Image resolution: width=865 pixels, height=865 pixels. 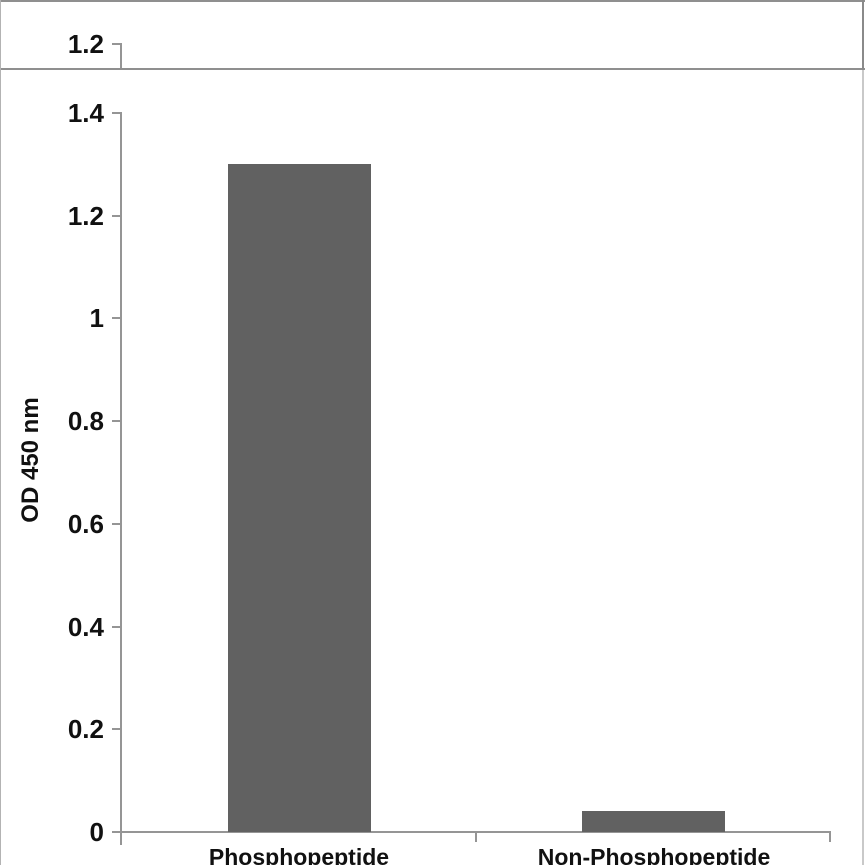 I want to click on left-border, so click(x=0, y=432).